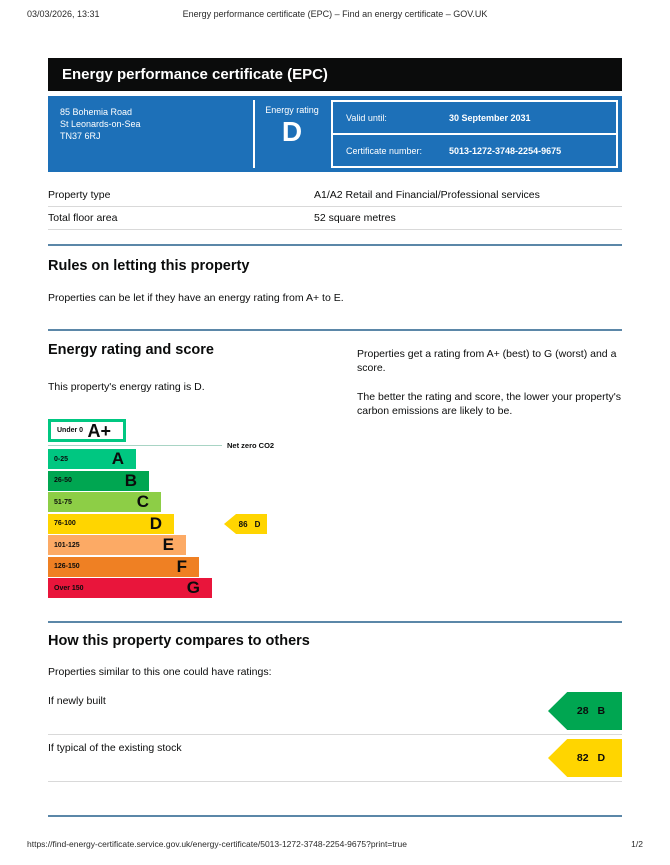  Describe the element at coordinates (601, 711) in the screenshot. I see `compare-band: B` at that location.